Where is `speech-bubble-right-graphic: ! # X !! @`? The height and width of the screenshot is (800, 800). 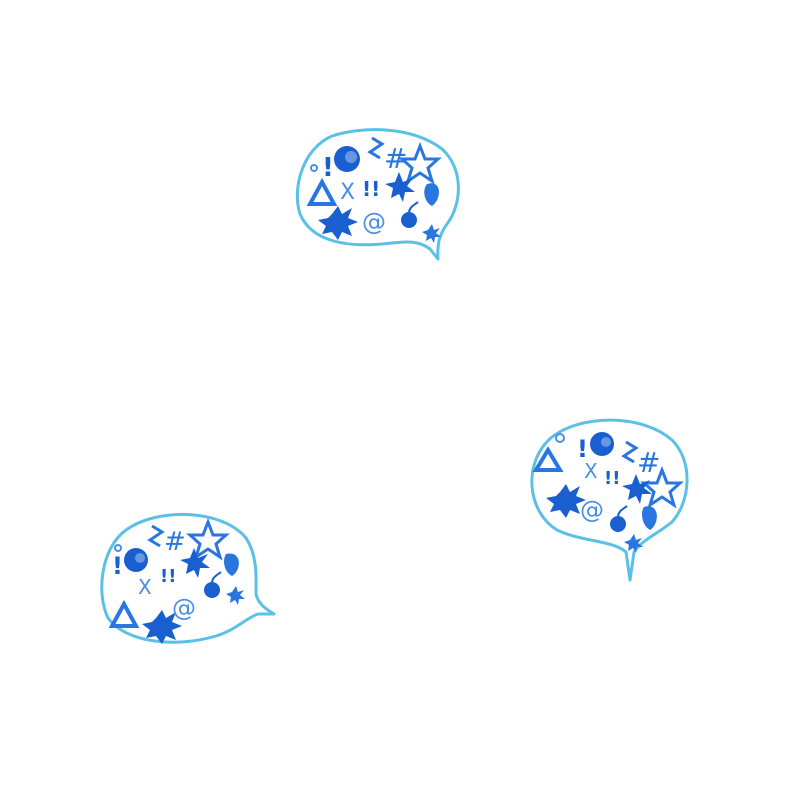 speech-bubble-right-graphic: ! # X !! @ is located at coordinates (609, 500).